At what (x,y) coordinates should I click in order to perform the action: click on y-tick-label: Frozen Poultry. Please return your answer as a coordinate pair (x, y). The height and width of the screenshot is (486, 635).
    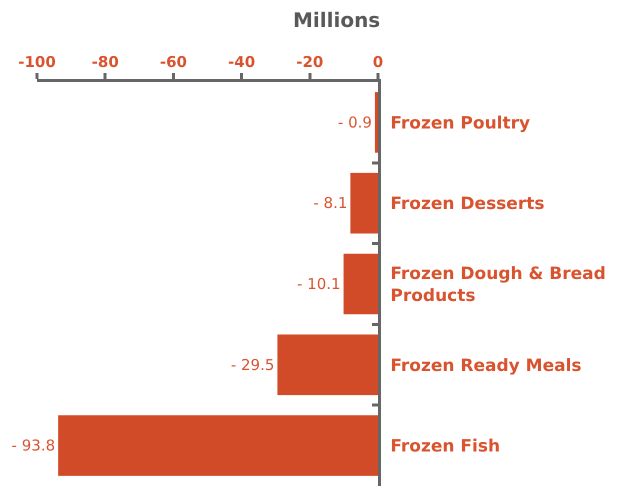
    Looking at the image, I should click on (460, 123).